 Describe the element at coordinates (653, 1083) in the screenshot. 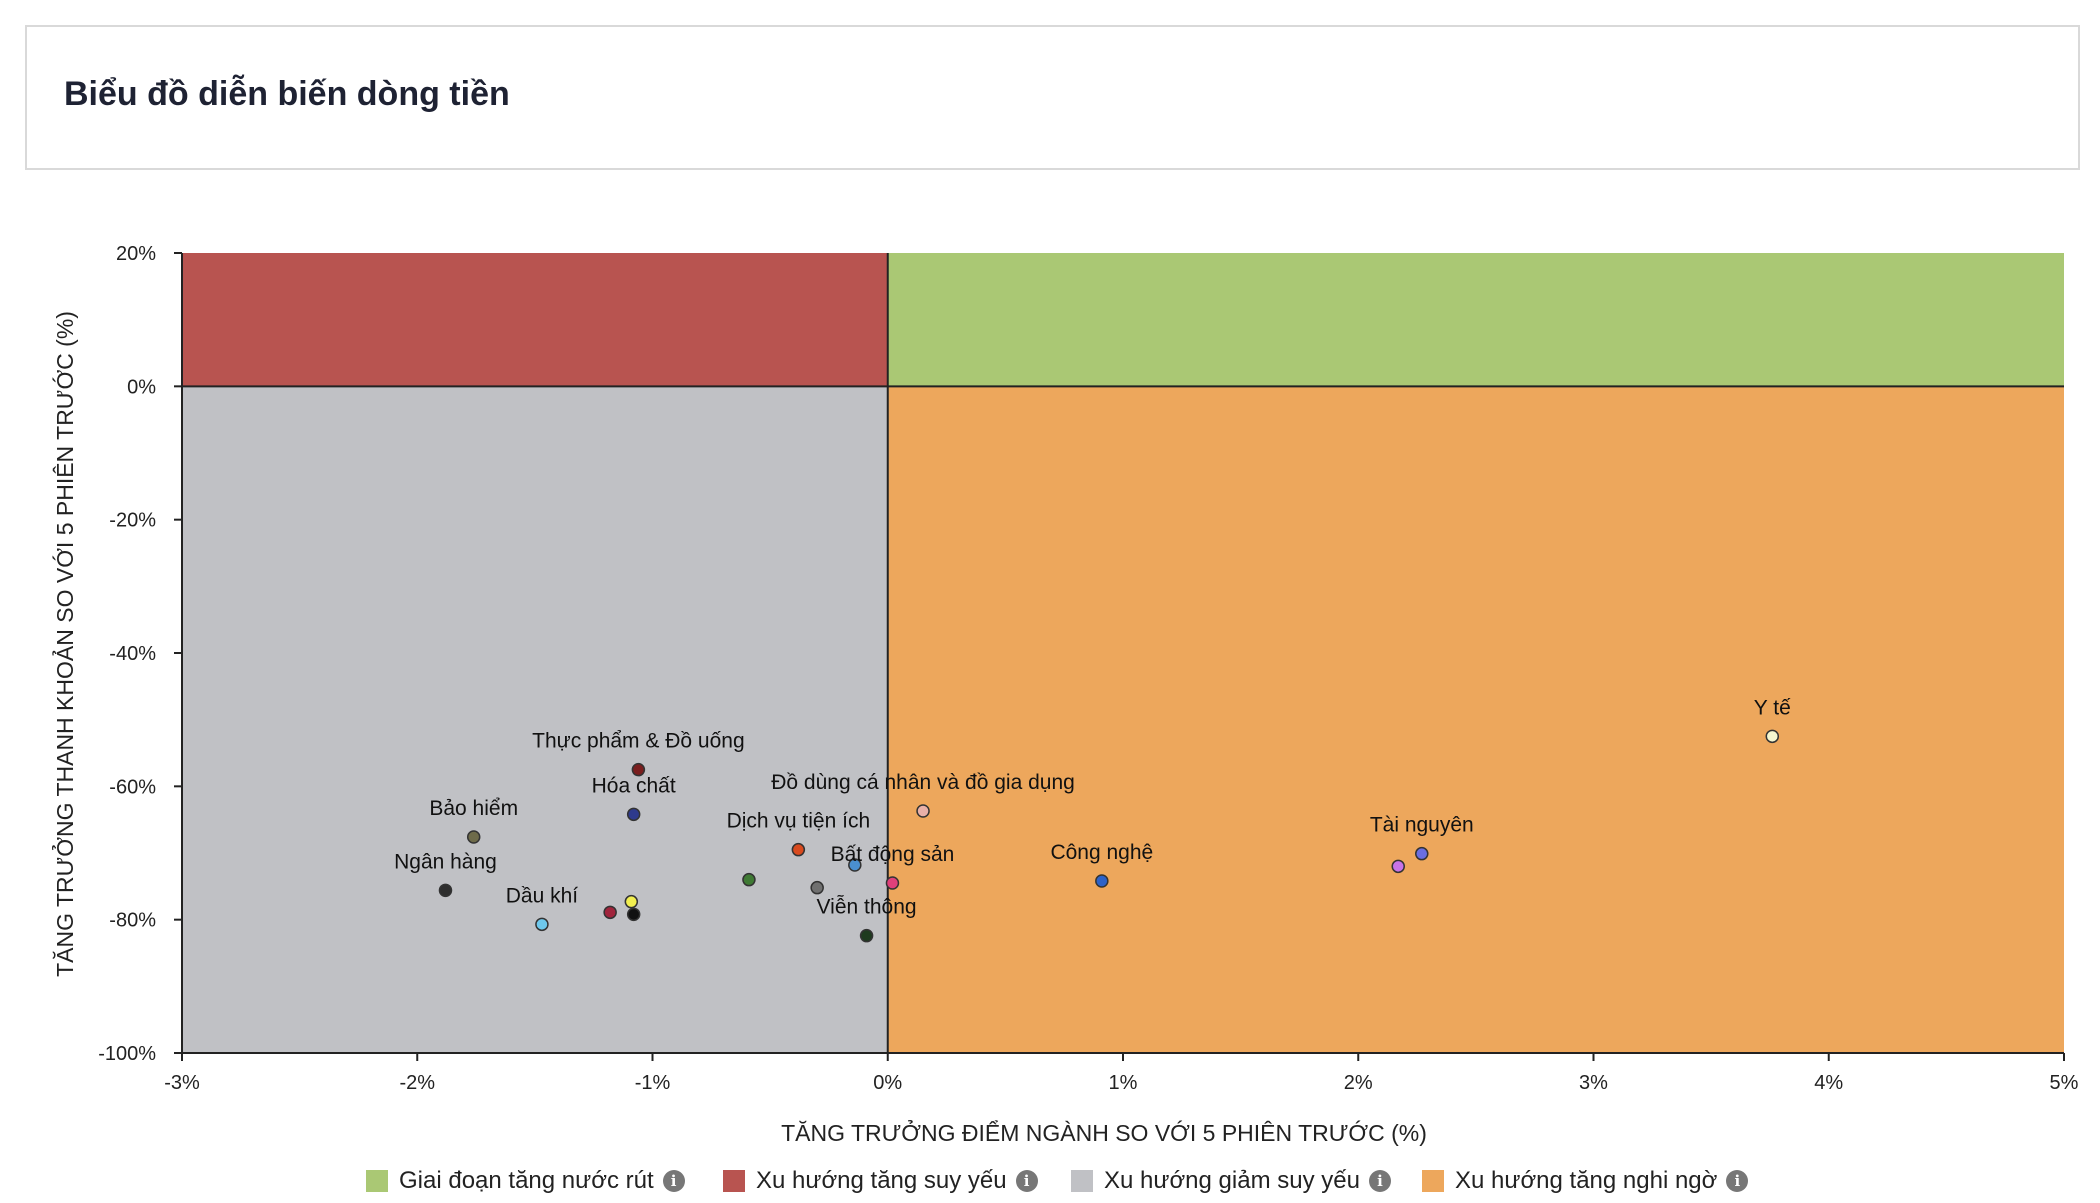

I see `x-tick-label: -1%` at that location.